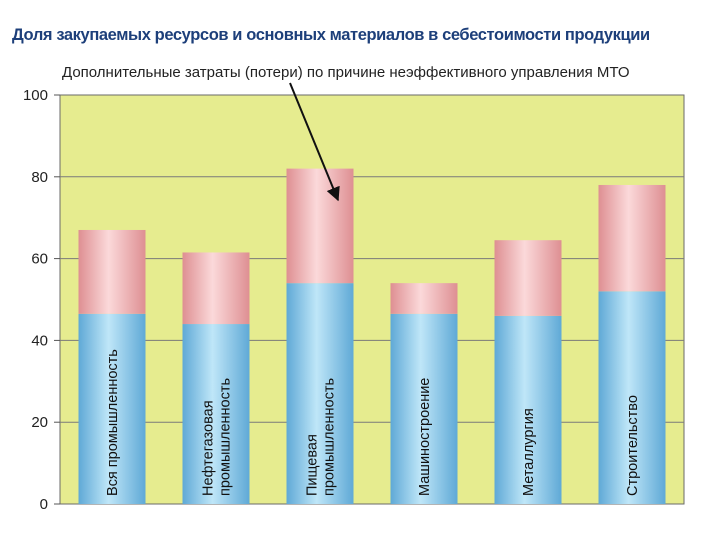 Image resolution: width=720 pixels, height=540 pixels. What do you see at coordinates (39, 259) in the screenshot?
I see `y-tick-label: 60` at bounding box center [39, 259].